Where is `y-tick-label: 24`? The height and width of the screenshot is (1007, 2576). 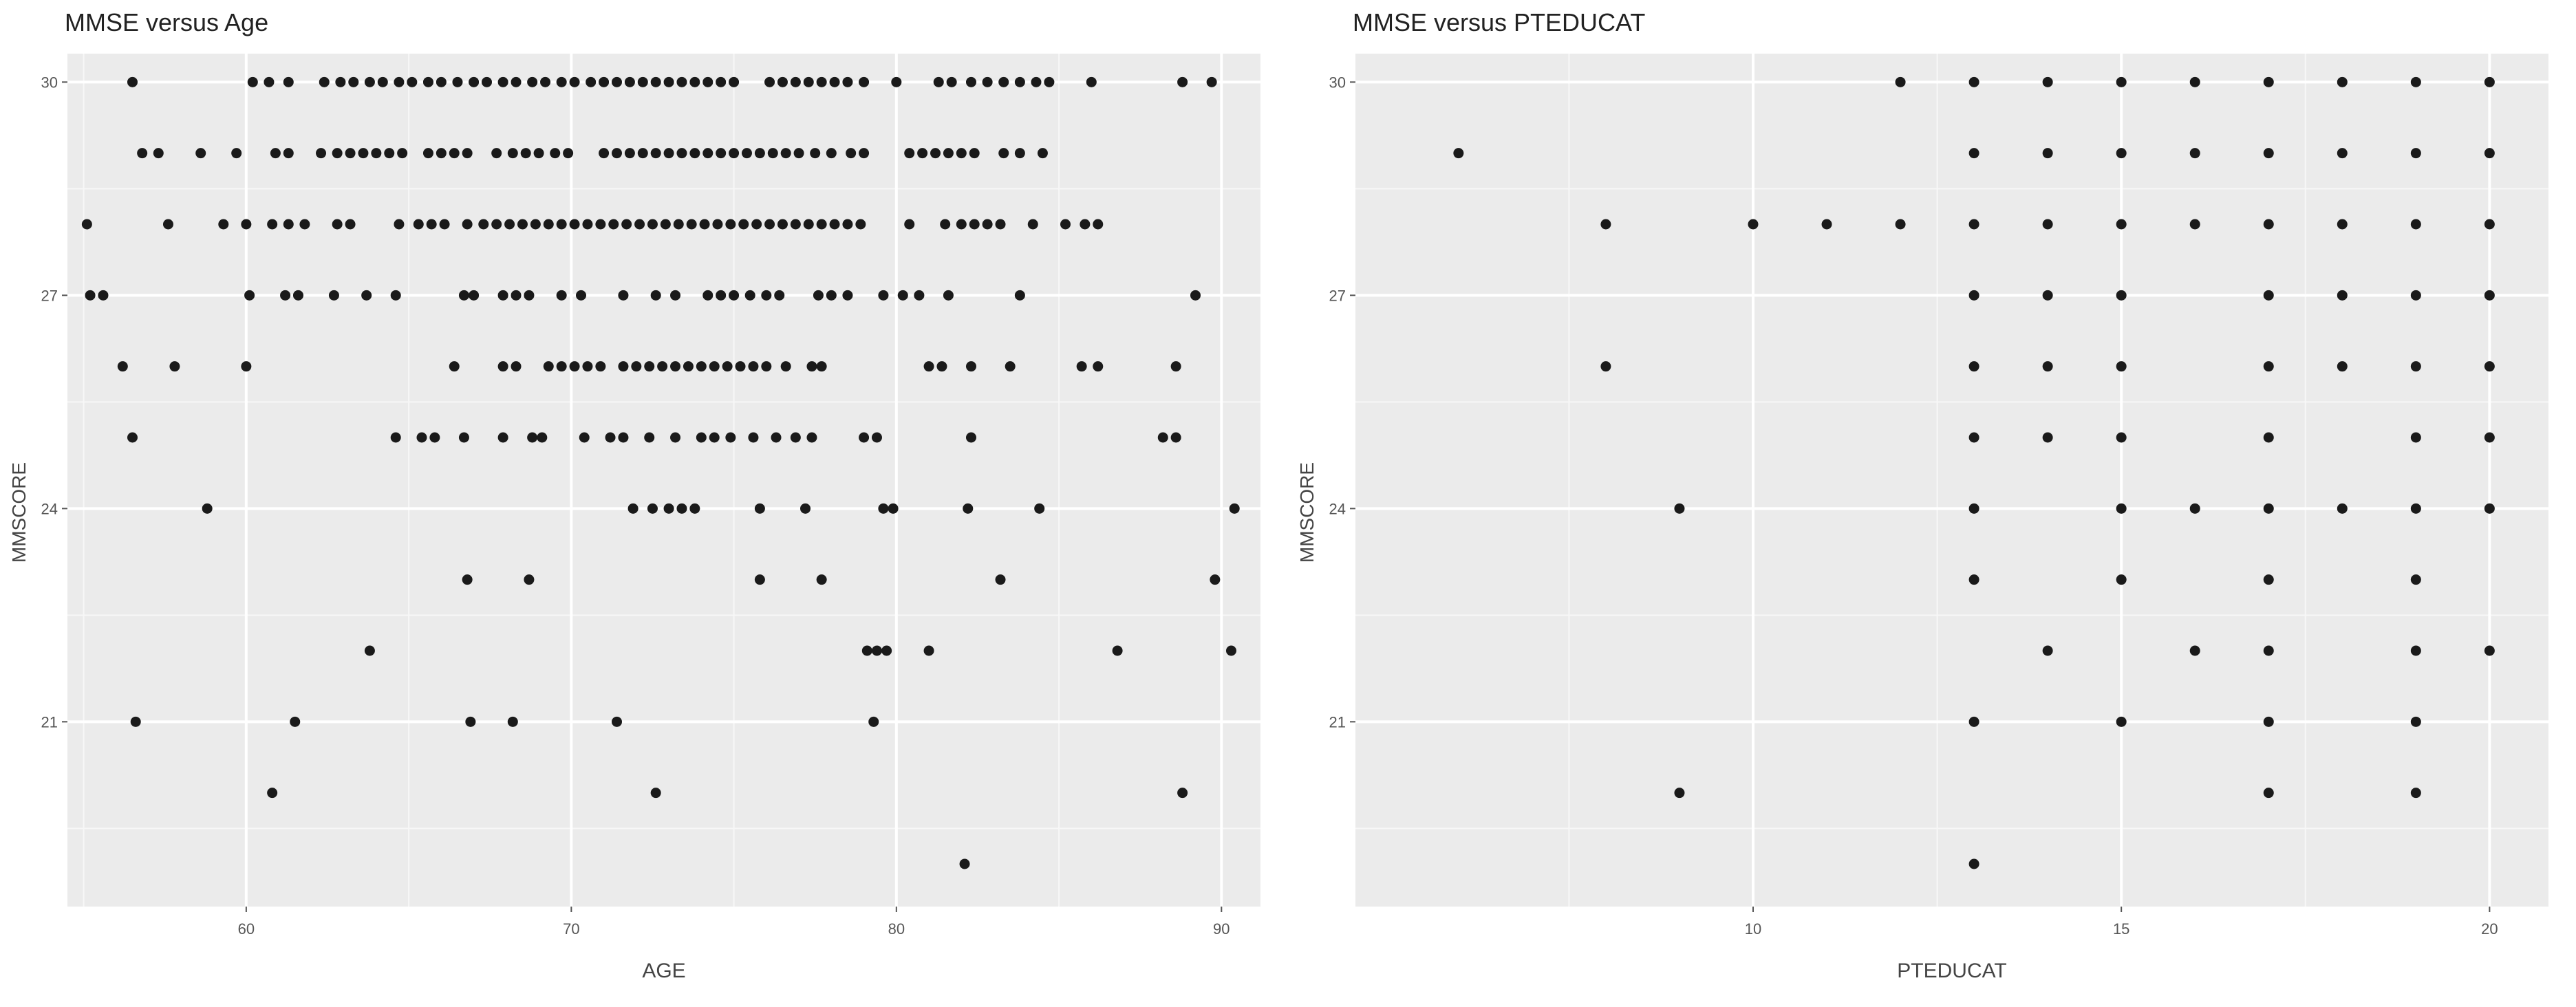
y-tick-label: 24 is located at coordinates (49, 508).